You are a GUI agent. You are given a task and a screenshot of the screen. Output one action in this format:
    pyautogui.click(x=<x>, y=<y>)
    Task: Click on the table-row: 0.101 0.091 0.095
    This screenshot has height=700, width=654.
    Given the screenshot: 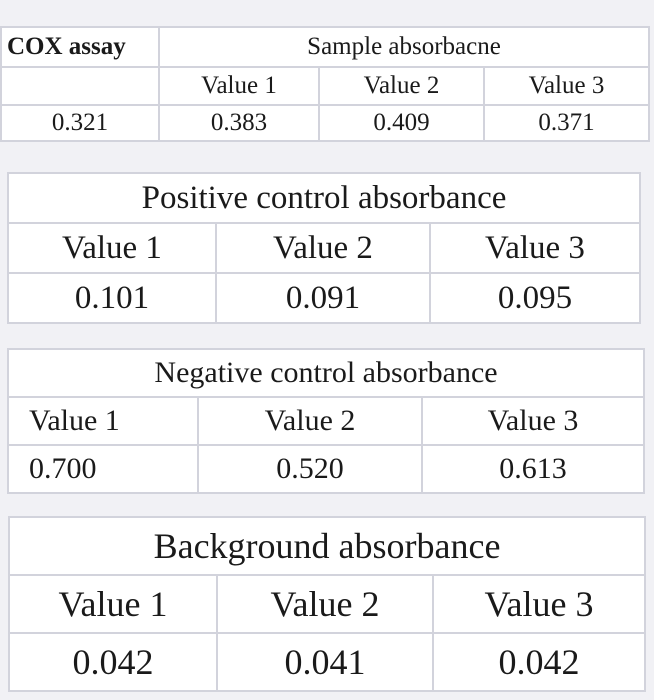 What is the action you would take?
    pyautogui.click(x=324, y=298)
    